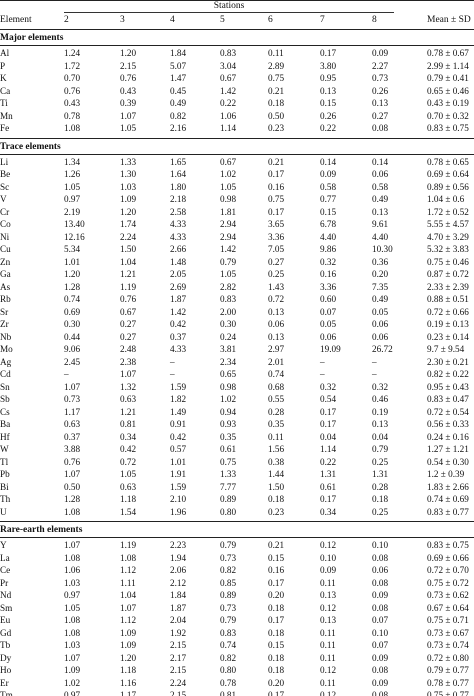 This screenshot has height=696, width=474. I want to click on value-cell: 0.22, so click(328, 128).